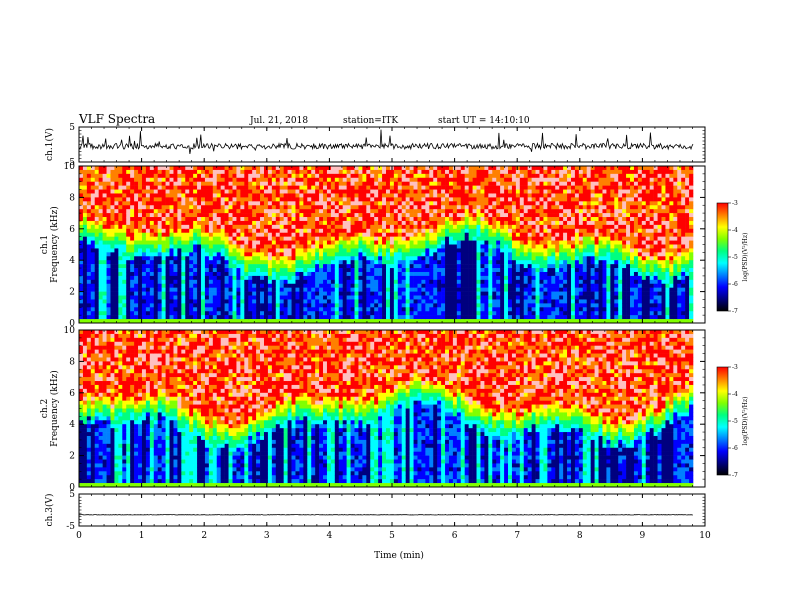 The width and height of the screenshot is (792, 612). What do you see at coordinates (643, 536) in the screenshot?
I see `x-tick-label: 9` at bounding box center [643, 536].